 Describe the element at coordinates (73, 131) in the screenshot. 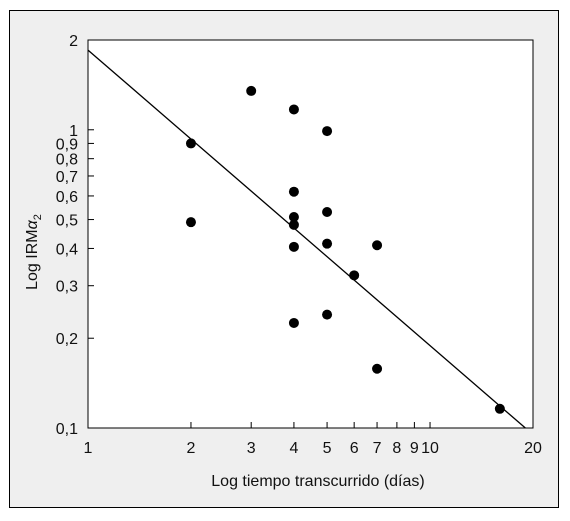

I see `y-tick-label: 1` at that location.